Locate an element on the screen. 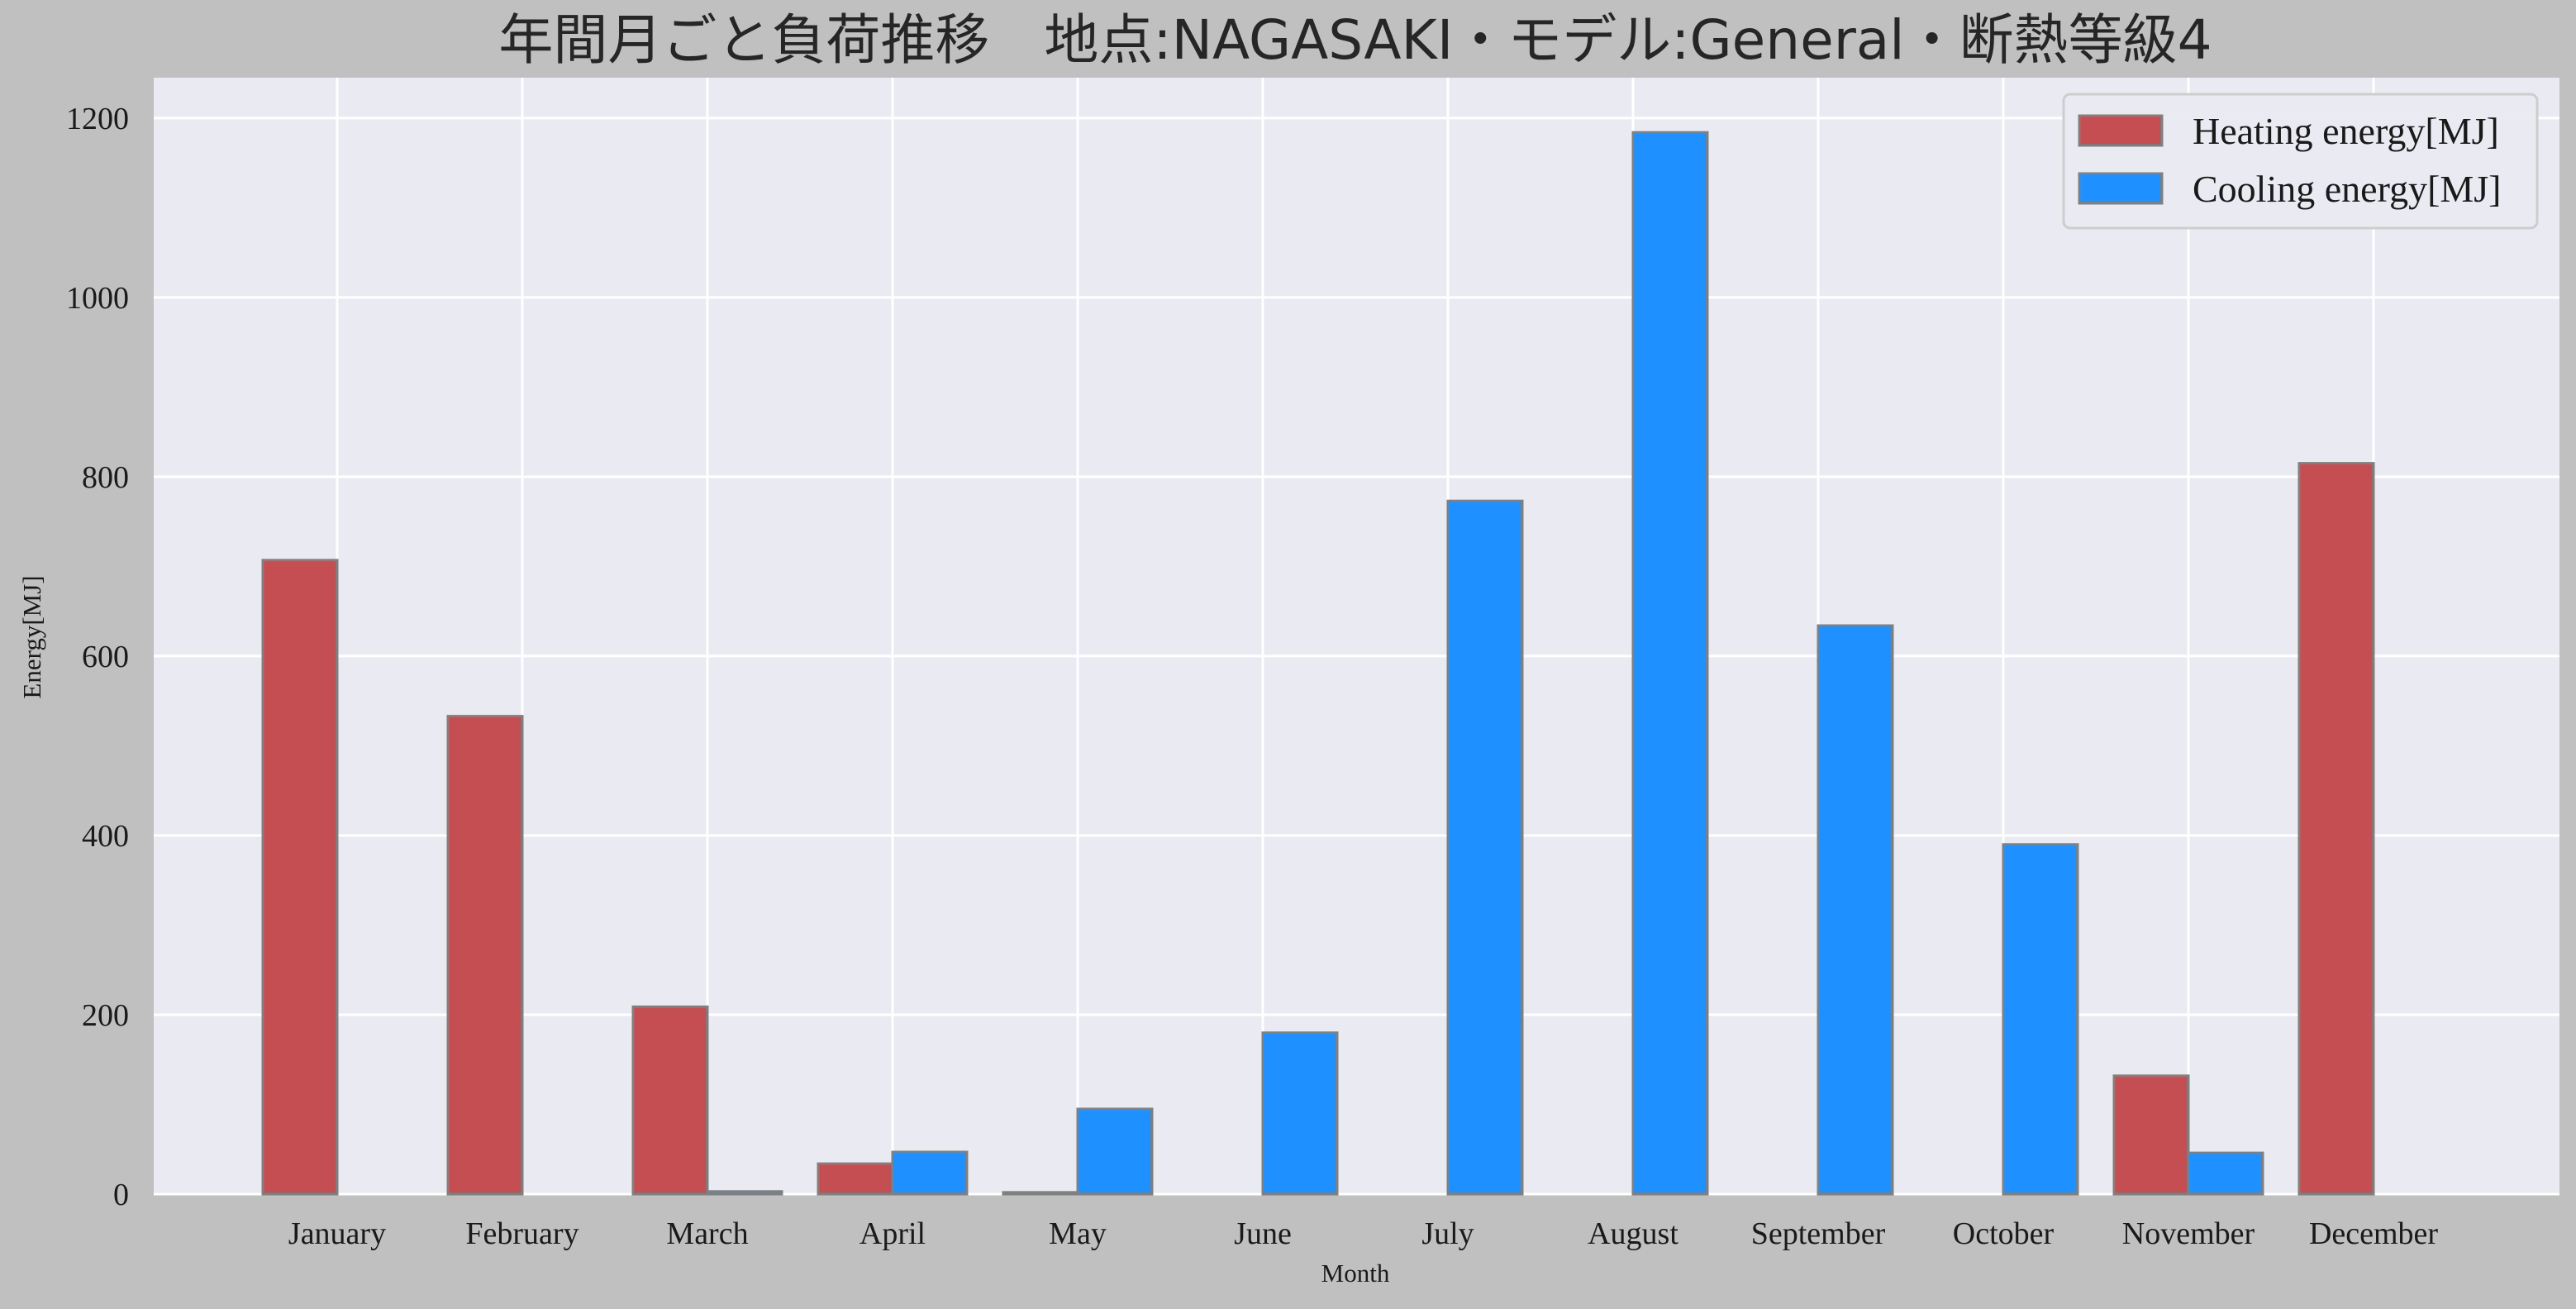 The image size is (2576, 1309). y-tick-label: 1200 is located at coordinates (98, 119).